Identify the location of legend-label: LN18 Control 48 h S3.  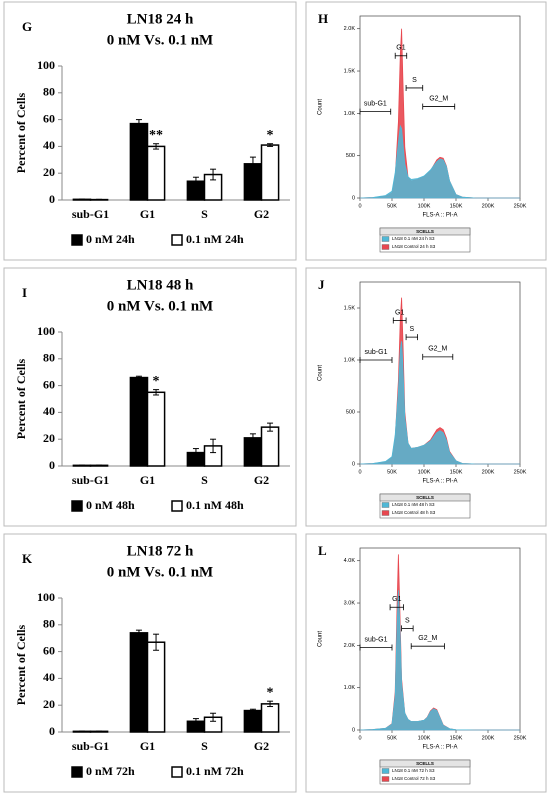
(414, 512).